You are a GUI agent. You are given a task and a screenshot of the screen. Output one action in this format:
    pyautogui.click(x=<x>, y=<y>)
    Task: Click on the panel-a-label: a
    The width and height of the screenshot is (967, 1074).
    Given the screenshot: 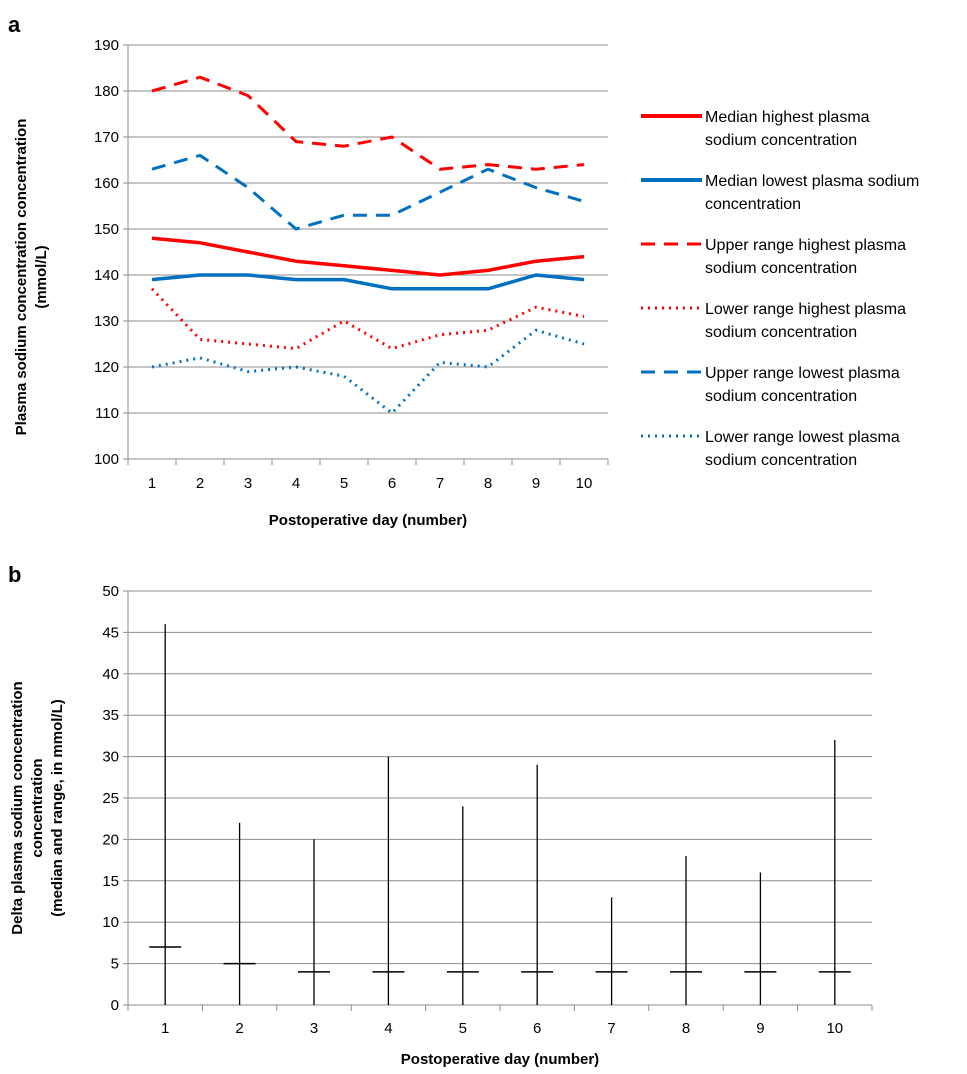 What is the action you would take?
    pyautogui.click(x=14, y=24)
    